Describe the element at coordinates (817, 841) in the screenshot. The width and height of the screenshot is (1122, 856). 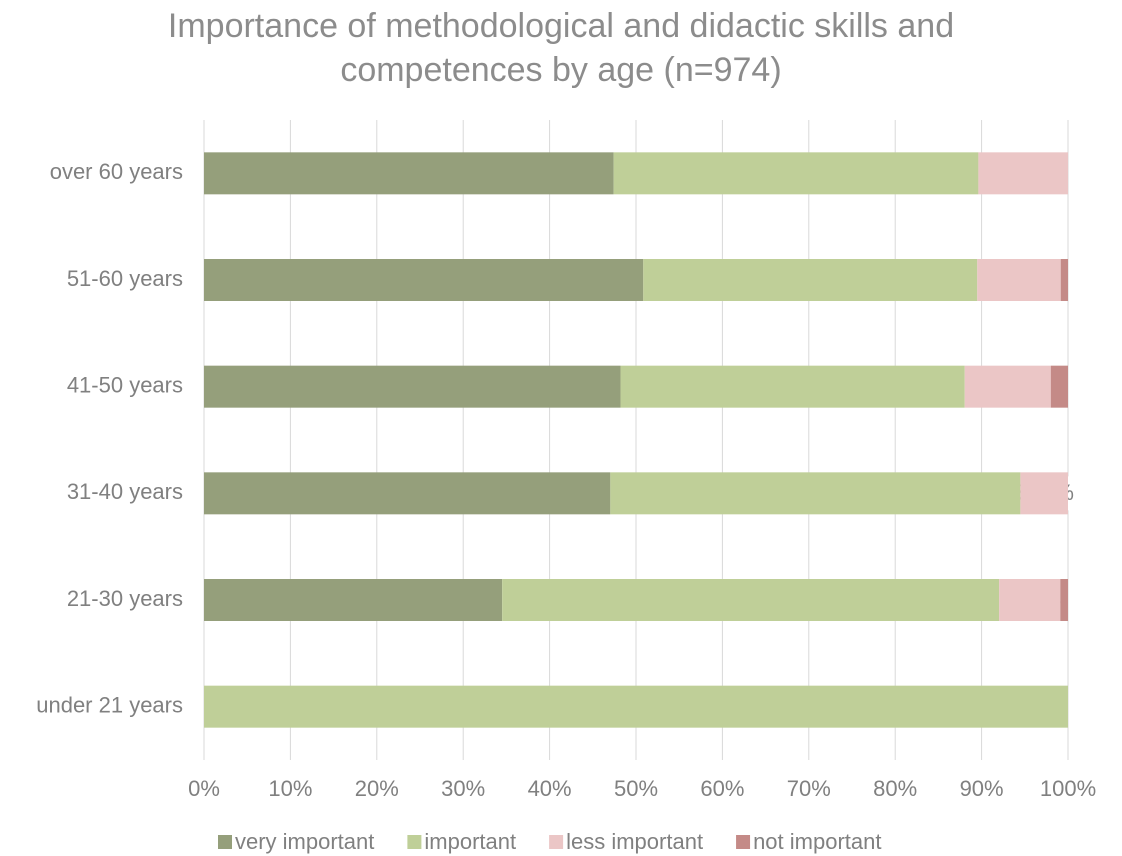
I see `legend-label: not important` at that location.